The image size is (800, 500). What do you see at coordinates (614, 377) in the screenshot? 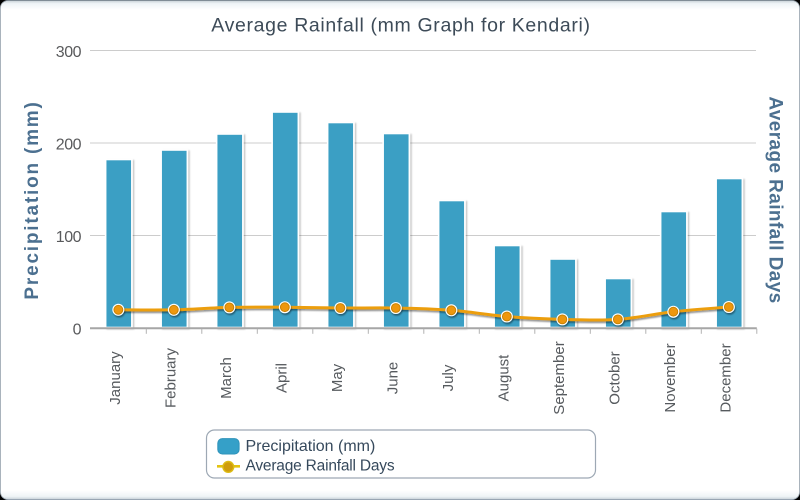
I see `svg-text: October` at bounding box center [614, 377].